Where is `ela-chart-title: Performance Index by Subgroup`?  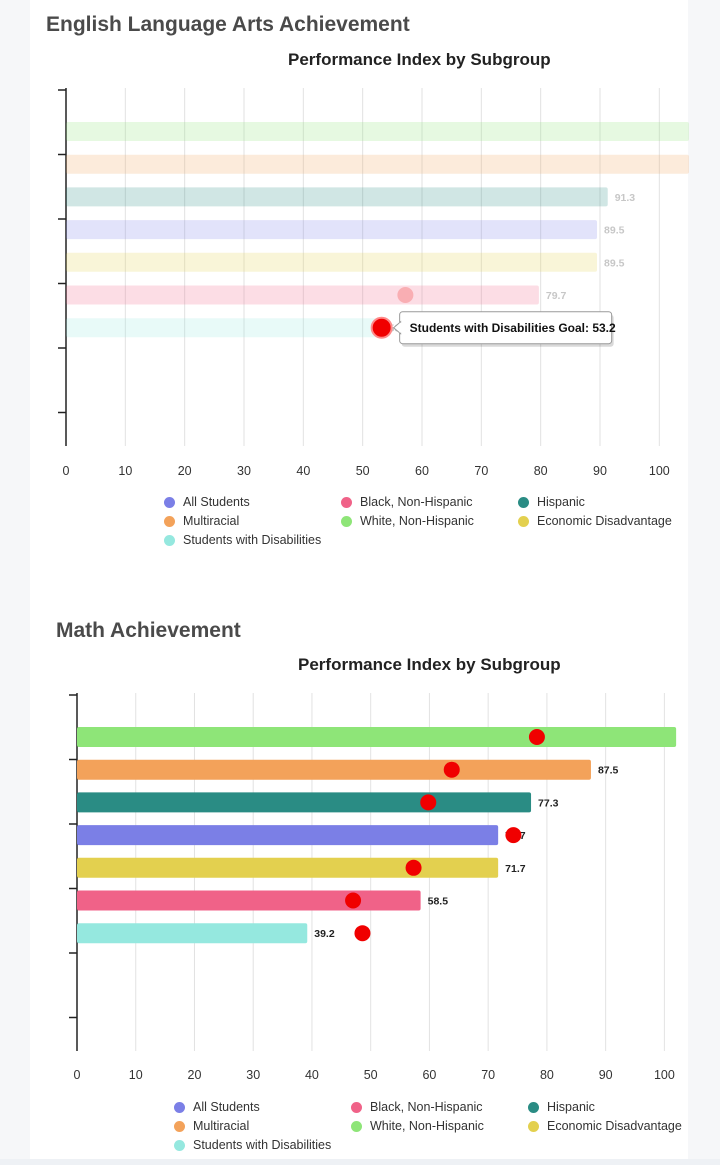 ela-chart-title: Performance Index by Subgroup is located at coordinates (419, 59).